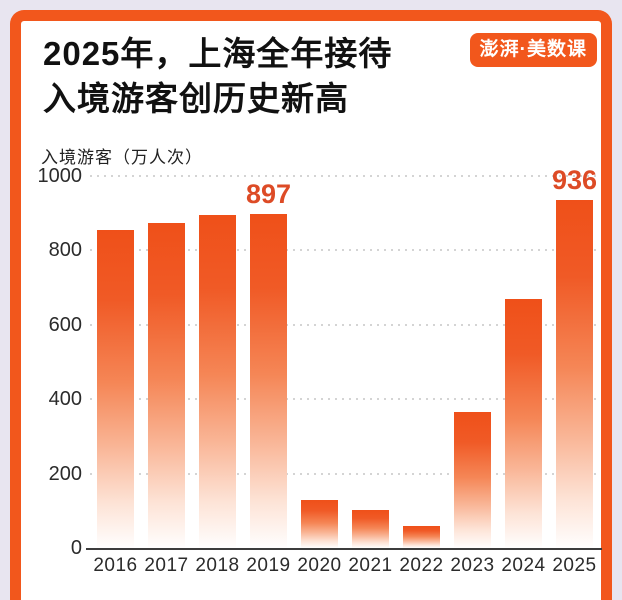 This screenshot has width=622, height=600. I want to click on page-title: 2025年，上海全年接待 入境游客创历史新高, so click(217, 76).